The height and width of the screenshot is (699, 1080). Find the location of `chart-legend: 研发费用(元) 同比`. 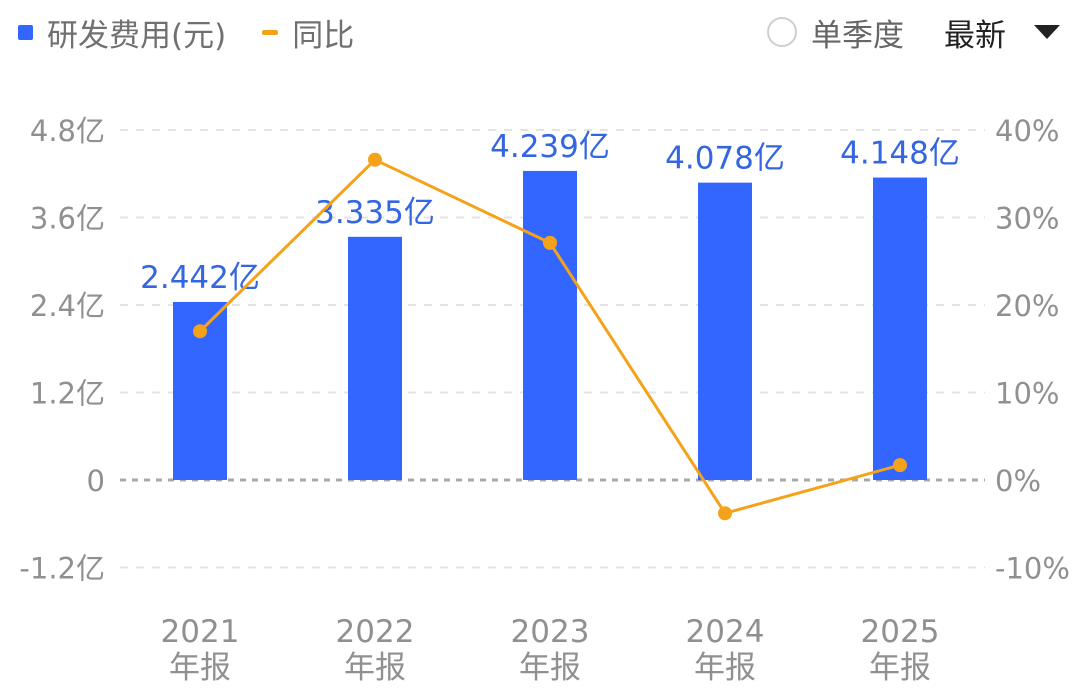

chart-legend: 研发费用(元) 同比 is located at coordinates (186, 32).